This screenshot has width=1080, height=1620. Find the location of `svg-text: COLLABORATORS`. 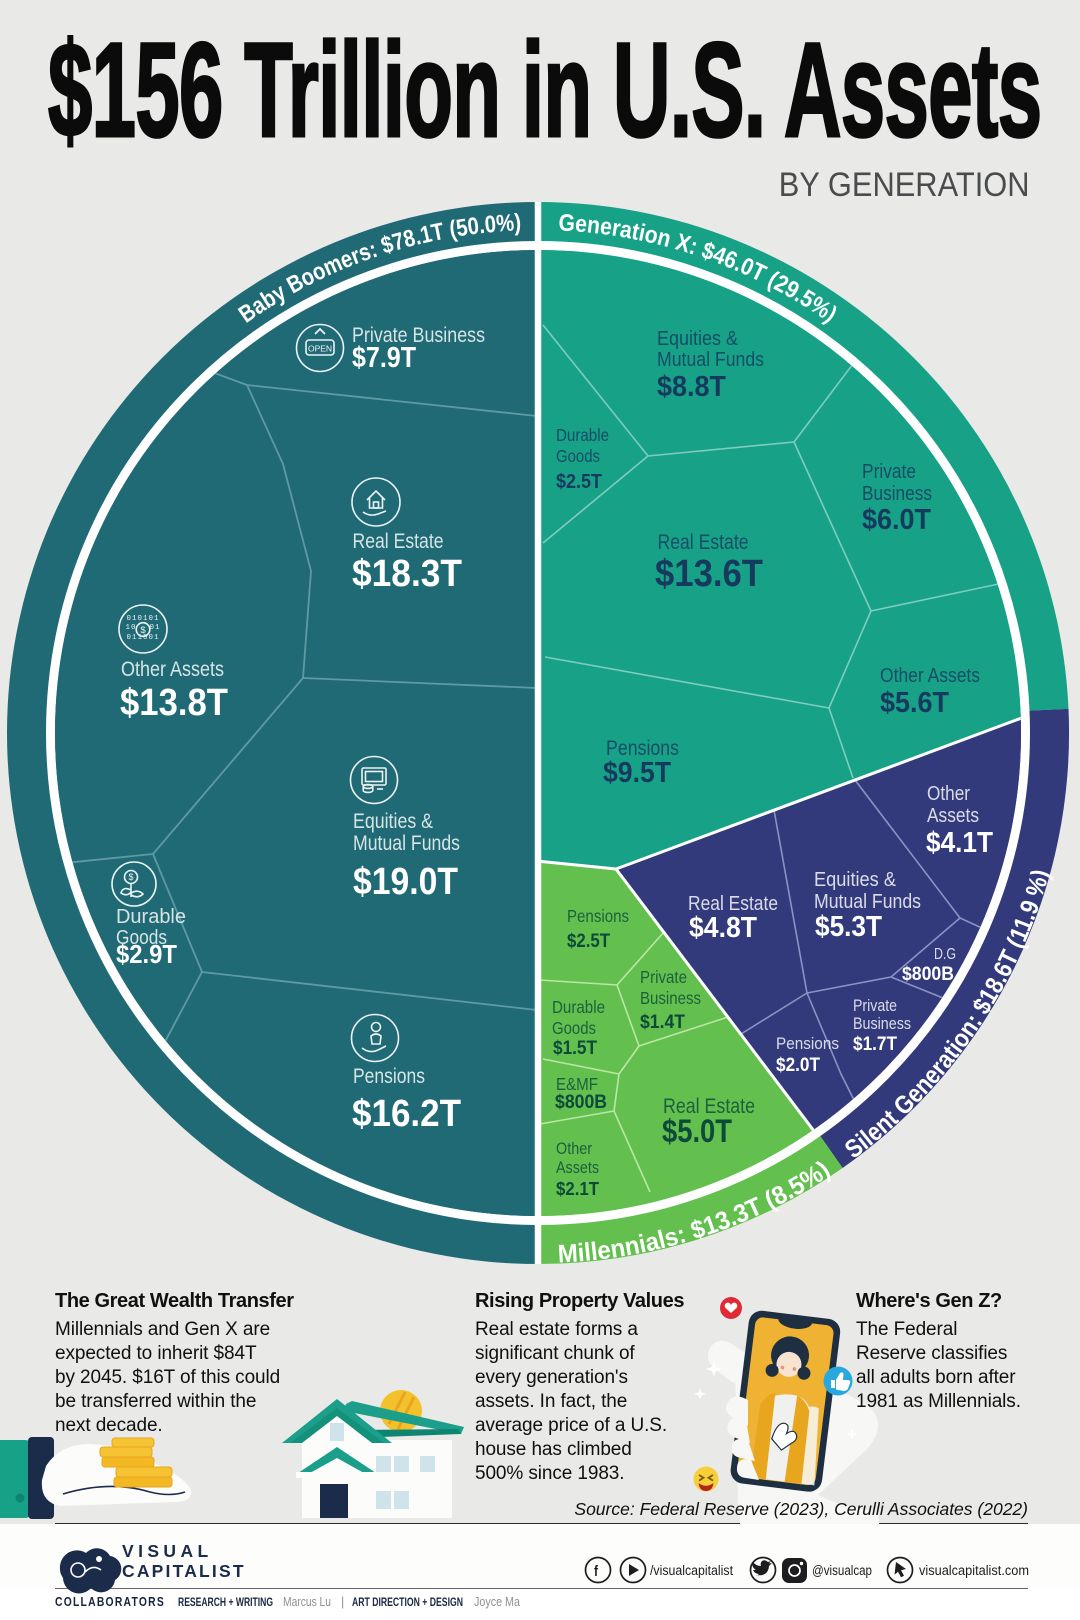

svg-text: COLLABORATORS is located at coordinates (110, 1602).